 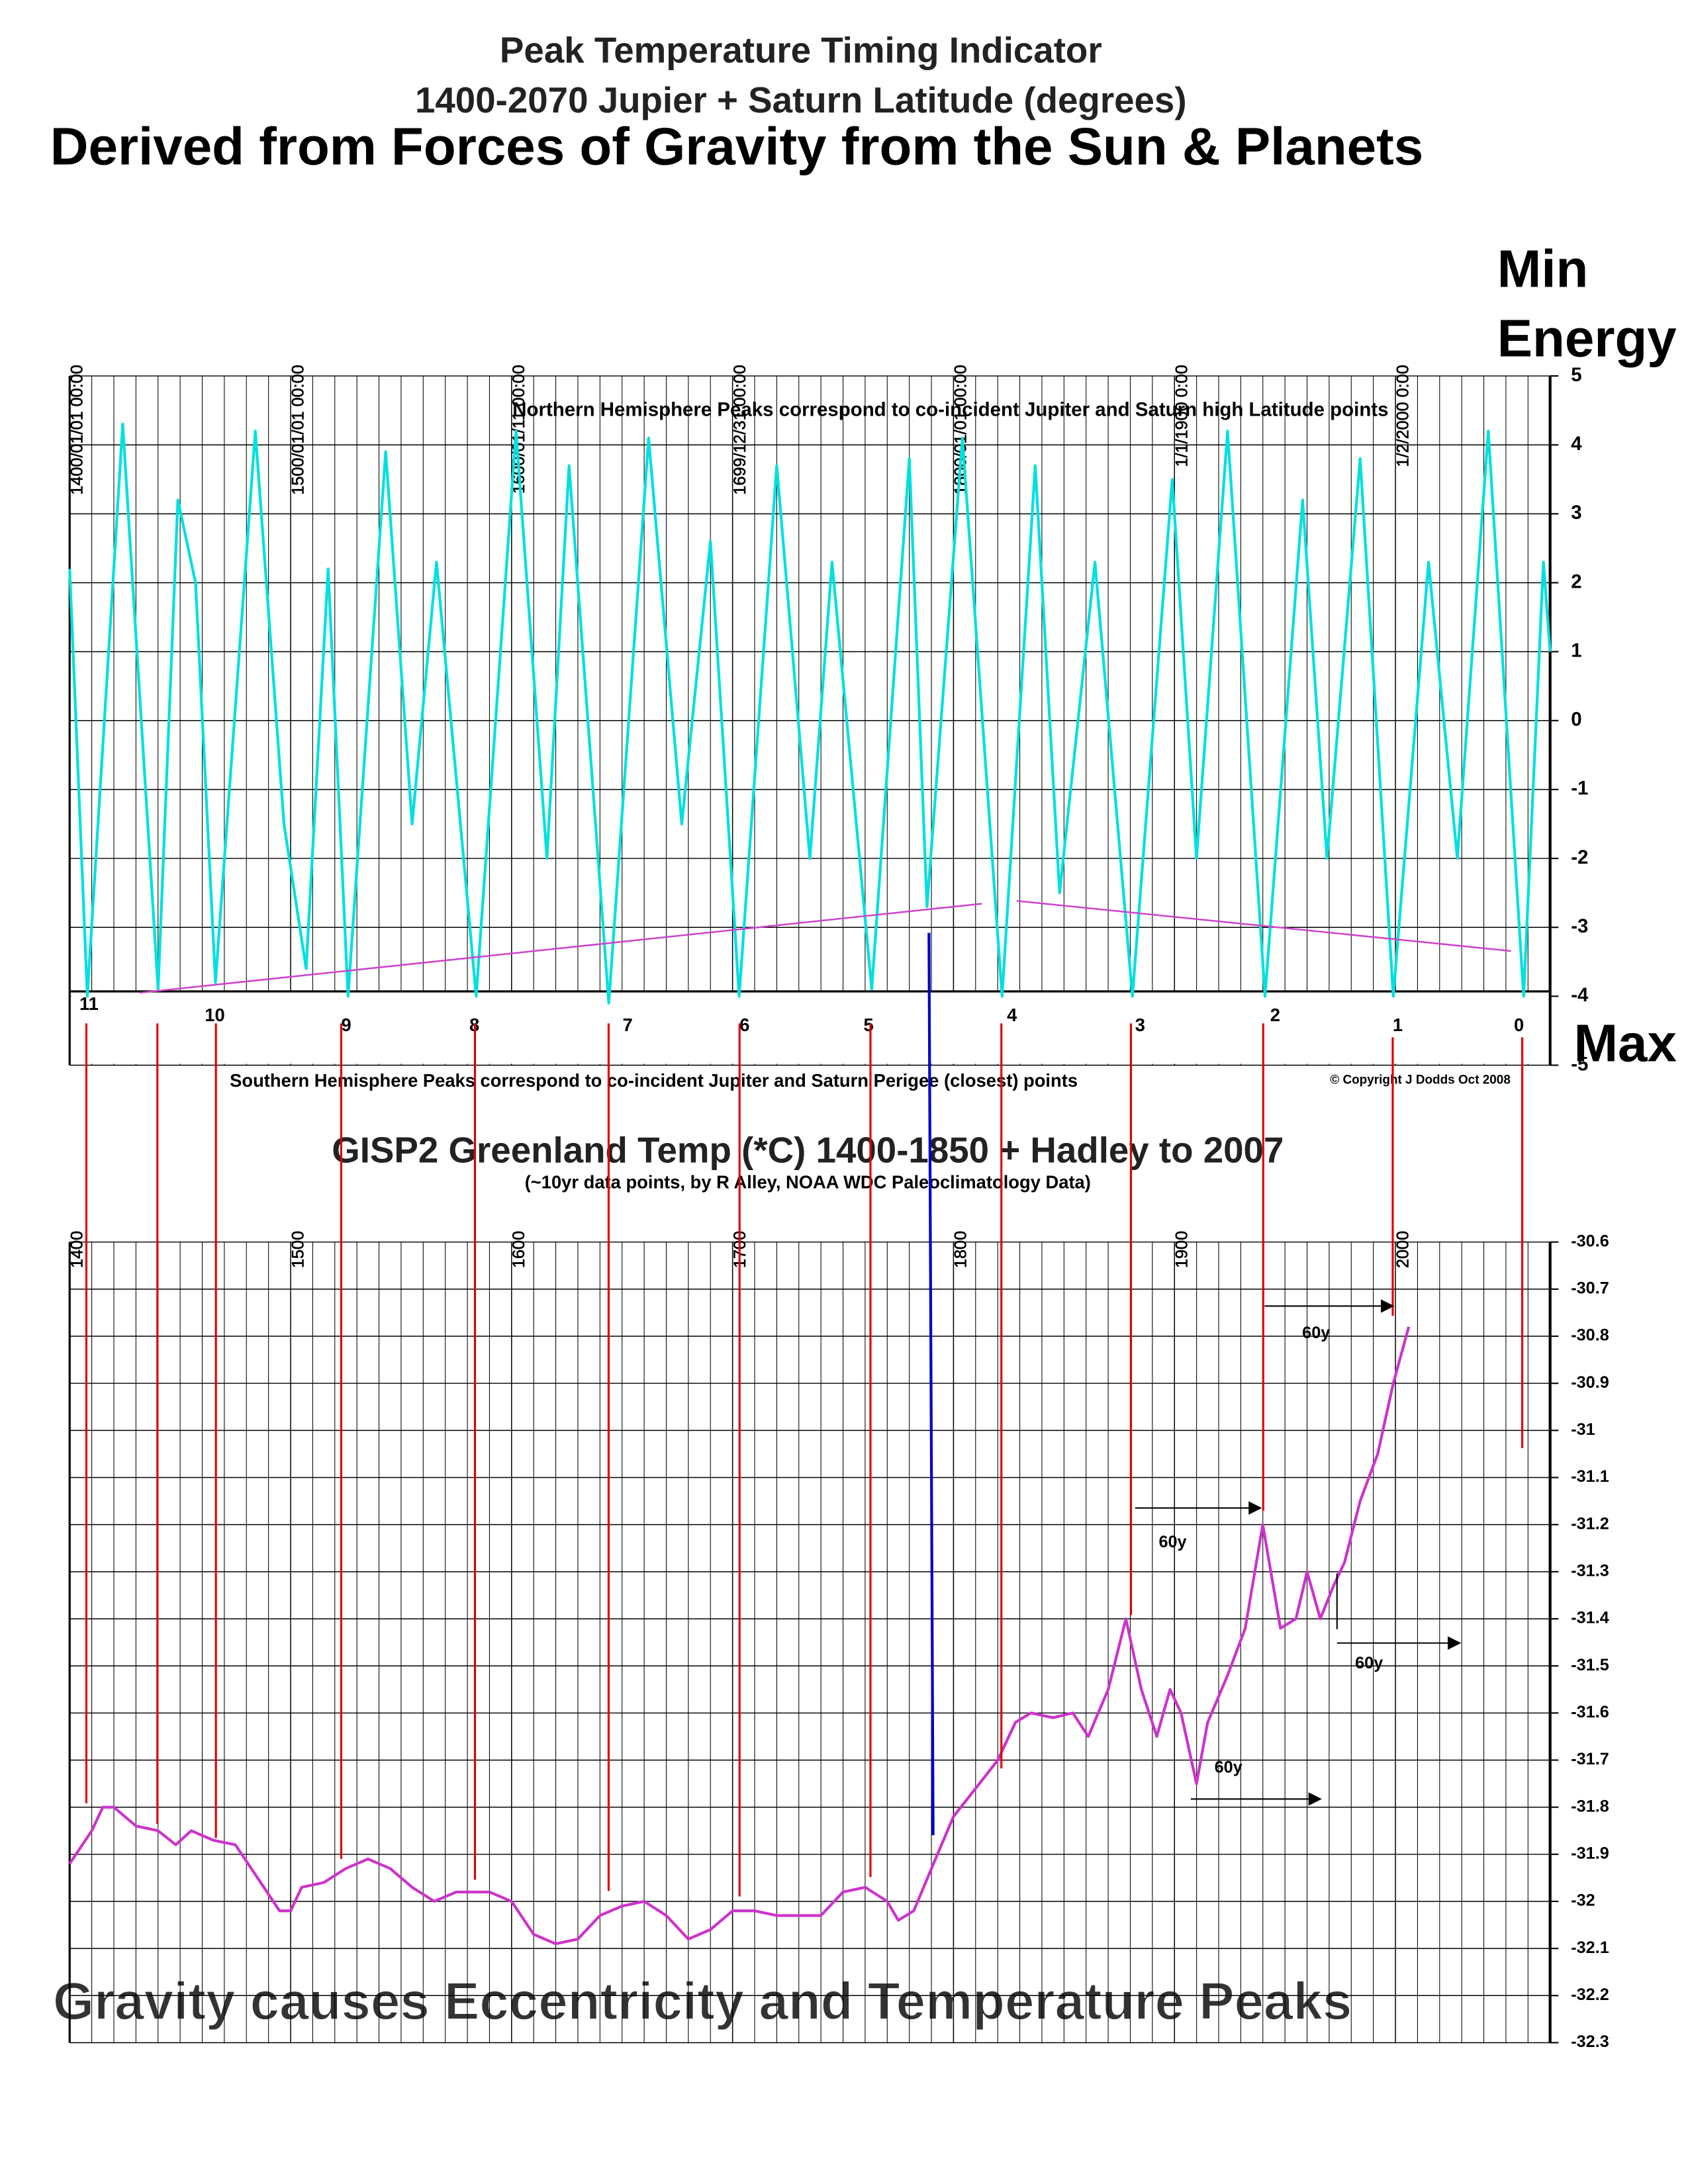 What do you see at coordinates (1012, 1015) in the screenshot?
I see `trough-label: 4` at bounding box center [1012, 1015].